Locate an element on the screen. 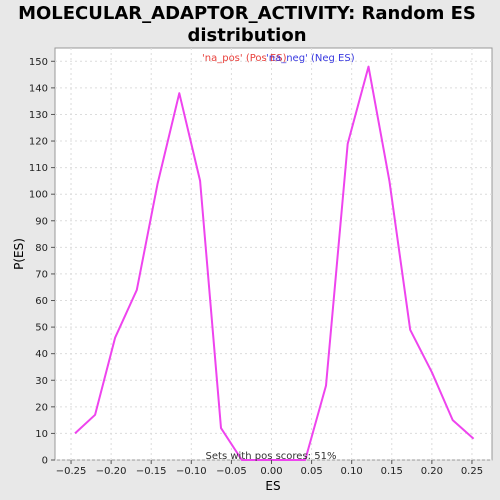  y-tick-label: 120 is located at coordinates (38, 142).